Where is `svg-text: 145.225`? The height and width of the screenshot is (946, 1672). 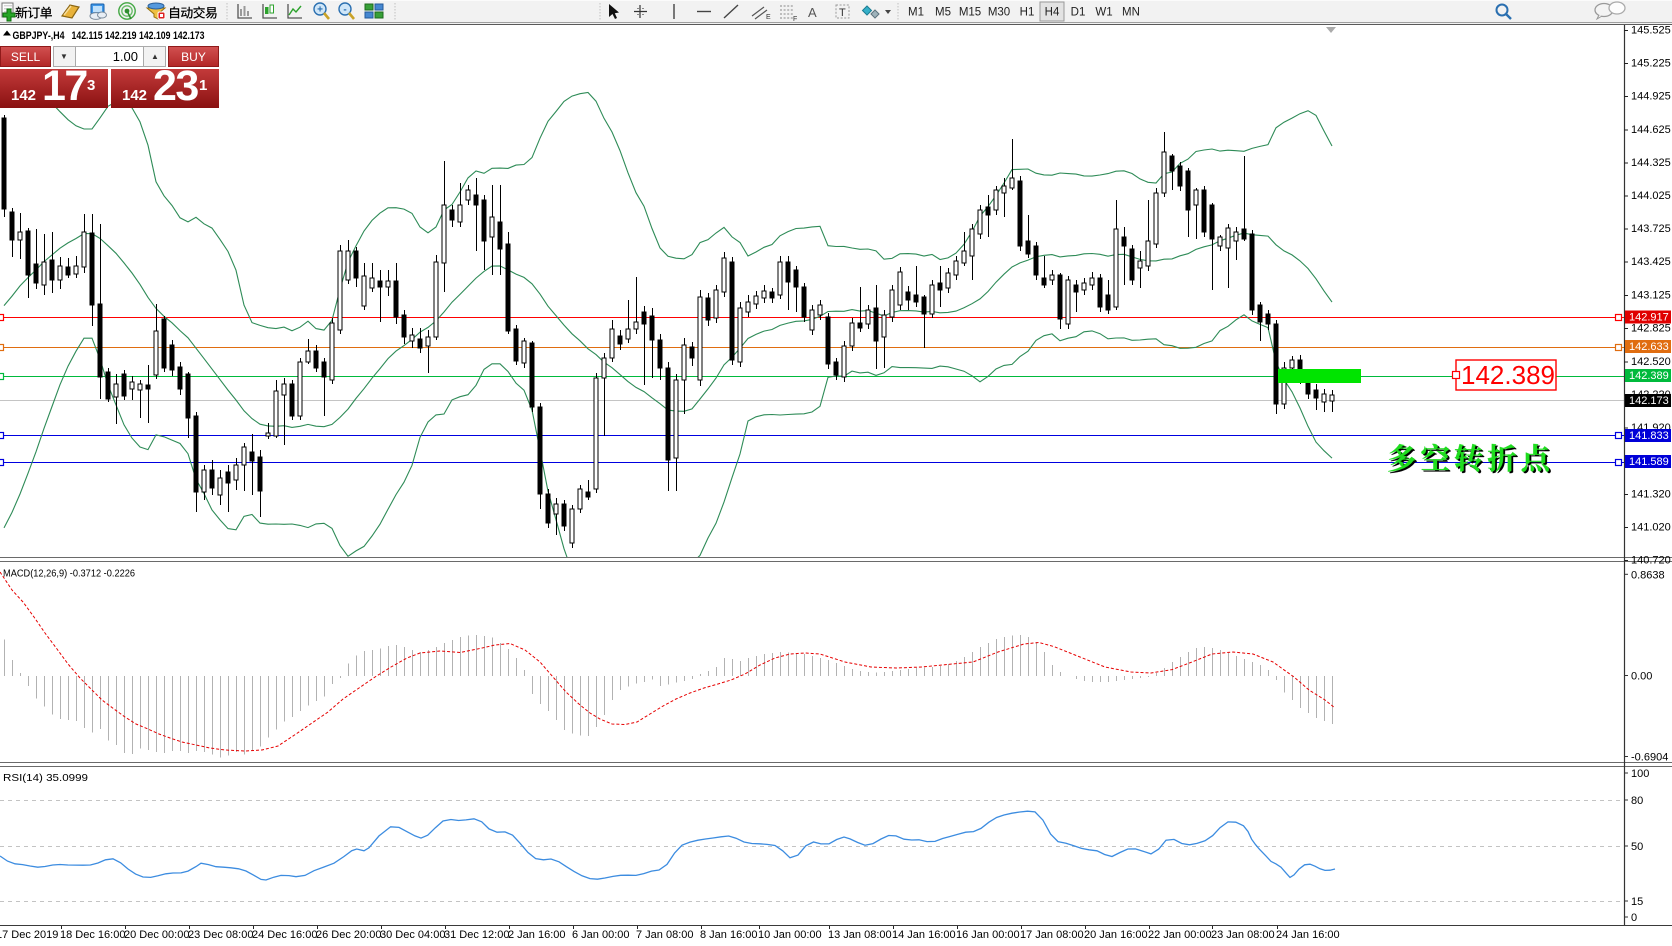
svg-text: 145.225 is located at coordinates (1651, 64).